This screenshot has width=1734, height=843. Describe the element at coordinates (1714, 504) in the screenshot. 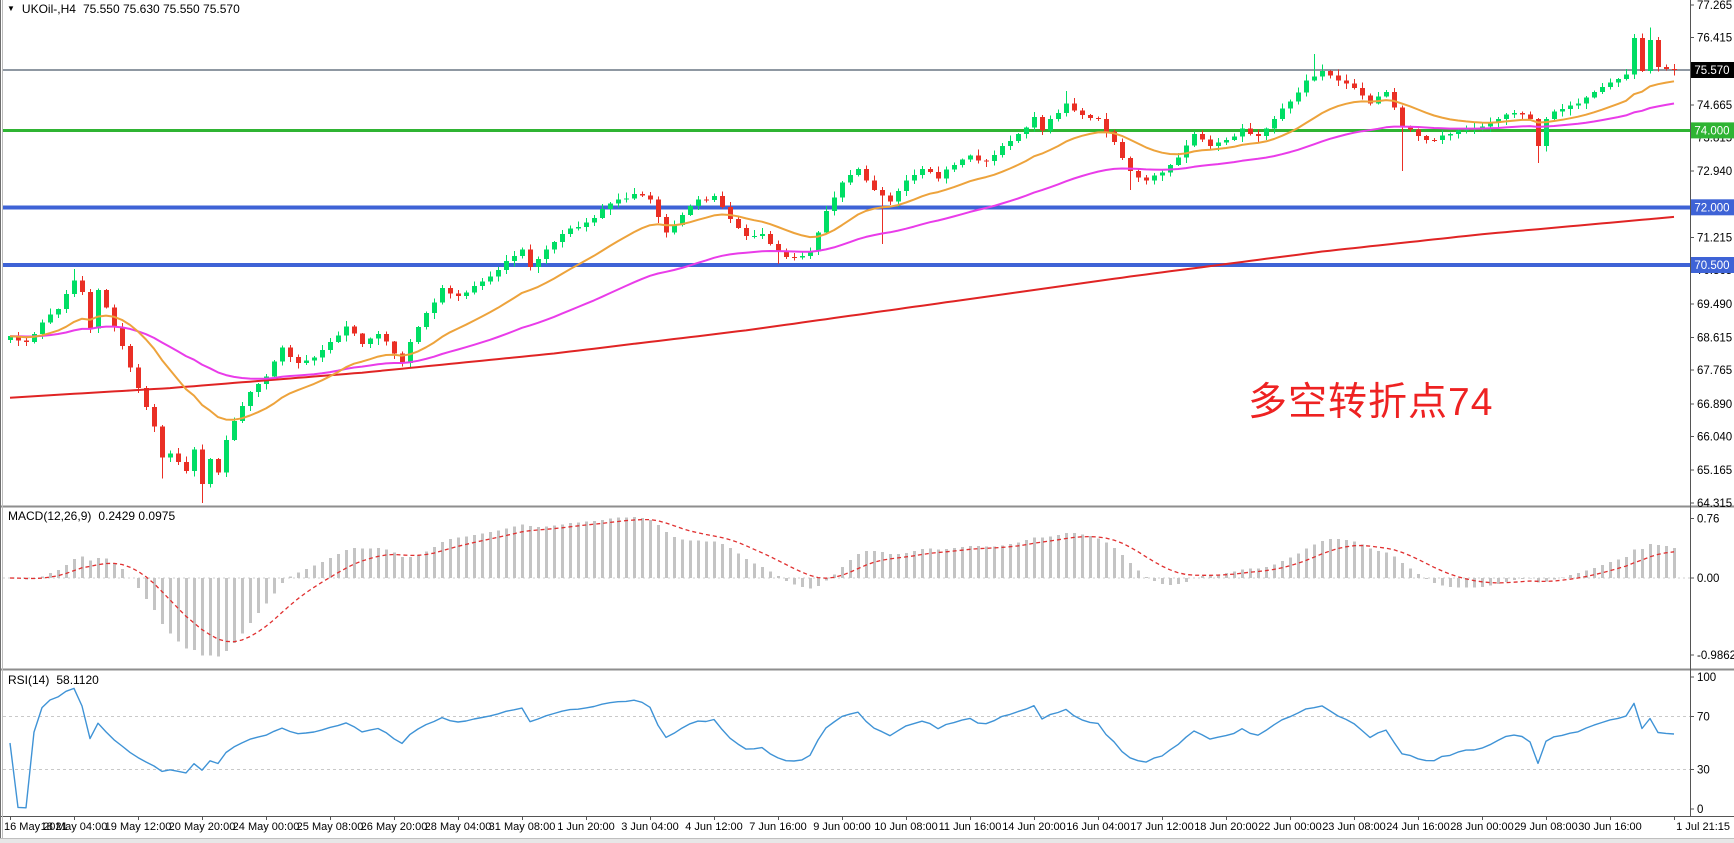

I see `svg-text: 64.315` at that location.